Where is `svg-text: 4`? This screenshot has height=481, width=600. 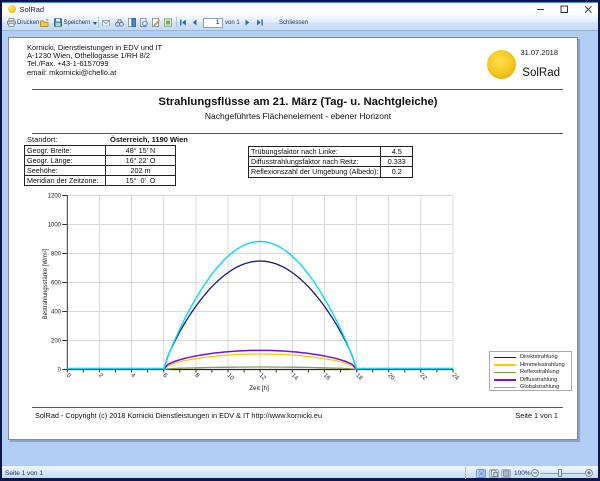
svg-text: 4 is located at coordinates (132, 376).